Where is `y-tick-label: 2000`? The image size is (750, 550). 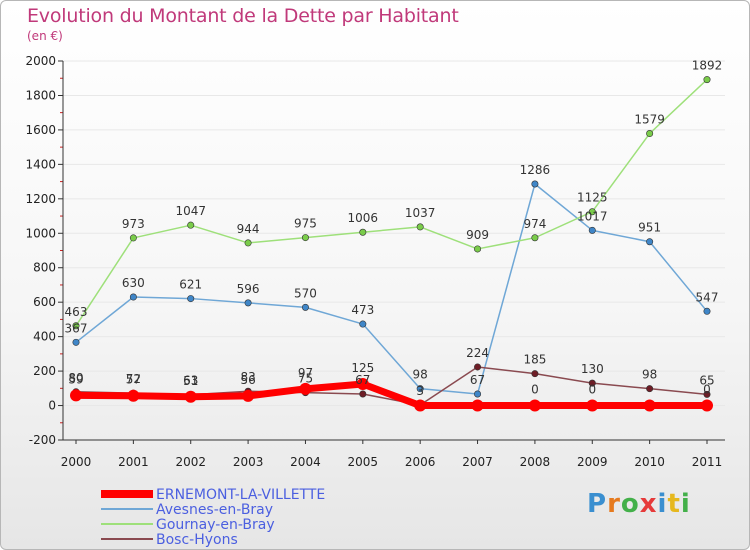 y-tick-label: 2000 is located at coordinates (40, 61).